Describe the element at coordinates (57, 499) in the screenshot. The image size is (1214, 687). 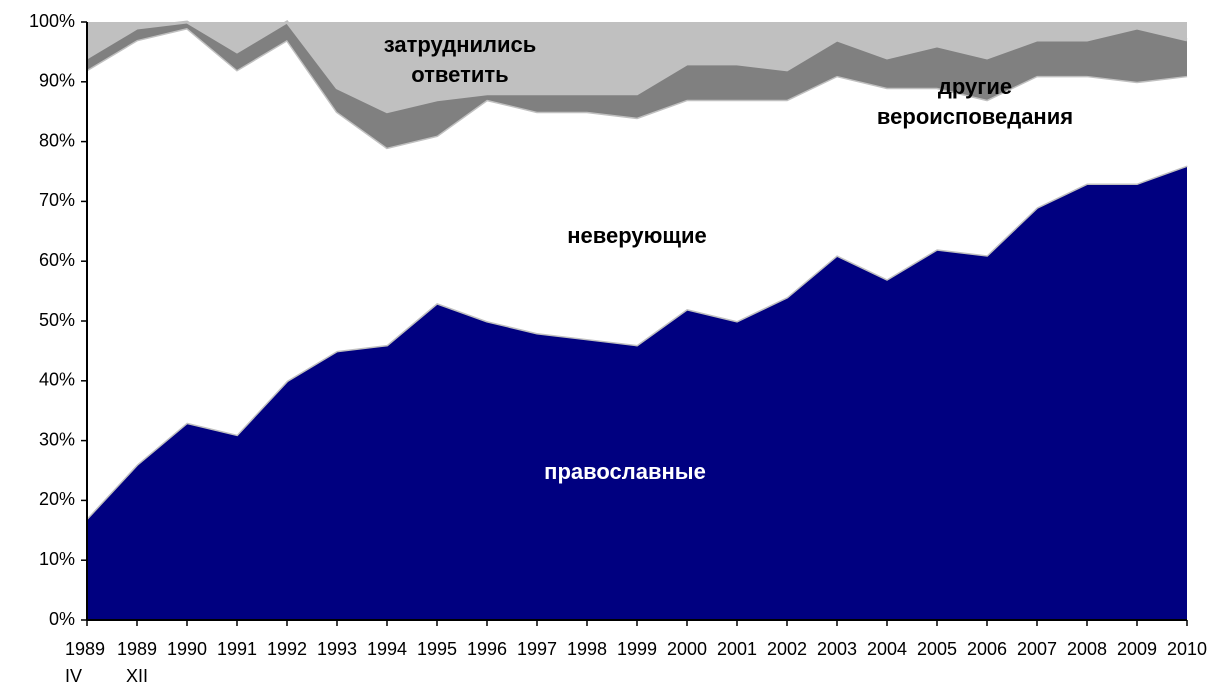
I see `y-tick-label: 20%` at that location.